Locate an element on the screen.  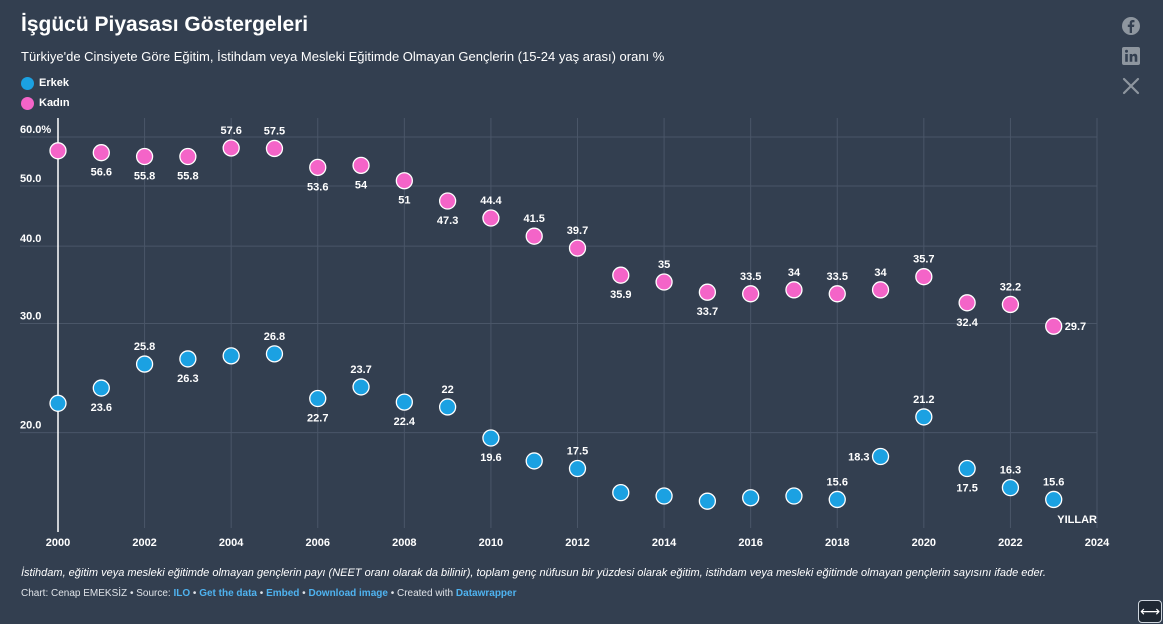
x-icon is located at coordinates (1131, 86).